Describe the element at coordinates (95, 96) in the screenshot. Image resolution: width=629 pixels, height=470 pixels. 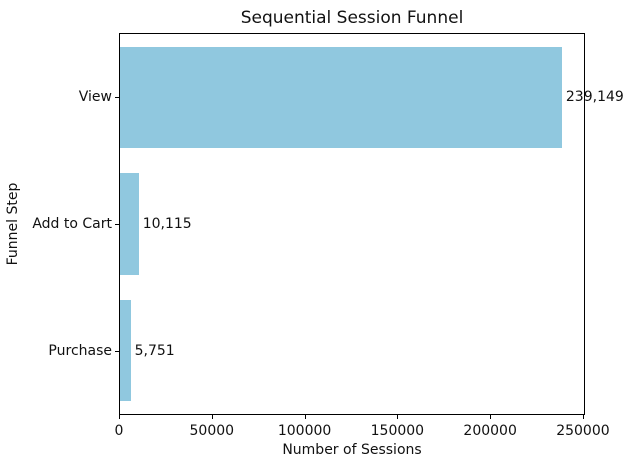
I see `y-tick-label: View` at that location.